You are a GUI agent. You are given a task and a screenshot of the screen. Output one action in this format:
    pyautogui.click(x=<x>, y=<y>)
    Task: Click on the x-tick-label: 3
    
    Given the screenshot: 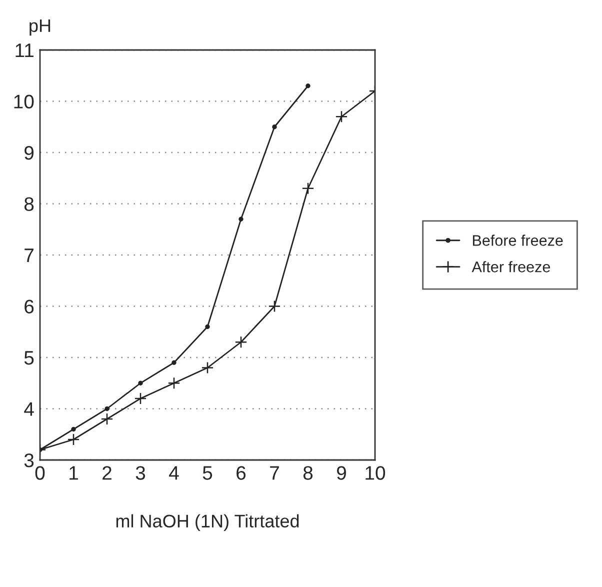 What is the action you would take?
    pyautogui.click(x=141, y=473)
    